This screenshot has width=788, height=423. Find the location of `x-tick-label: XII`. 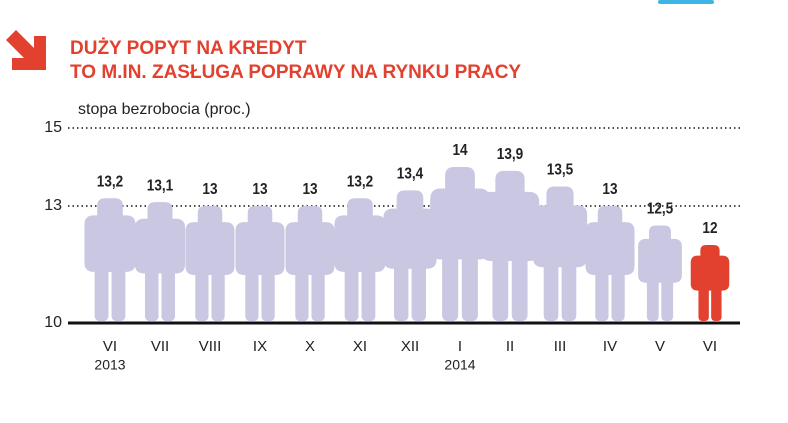

x-tick-label: XII is located at coordinates (410, 346).